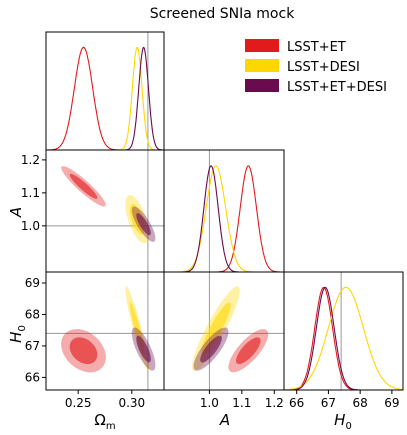 This screenshot has width=407, height=435. I want to click on ytick-label-A-2: 1.2, so click(30, 160).